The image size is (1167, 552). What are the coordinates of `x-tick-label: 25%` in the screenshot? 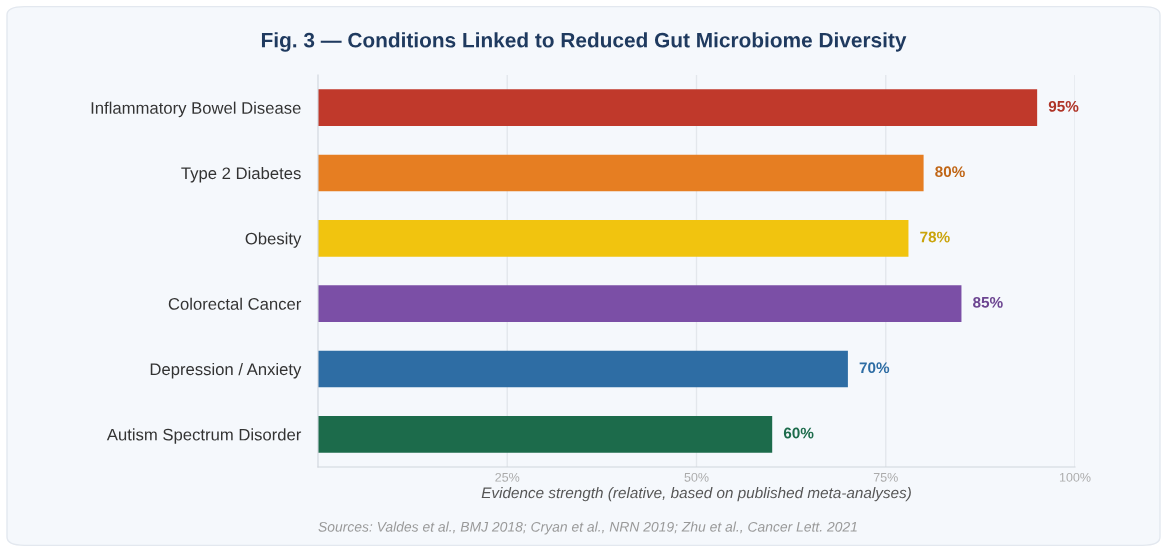 It's located at (507, 477).